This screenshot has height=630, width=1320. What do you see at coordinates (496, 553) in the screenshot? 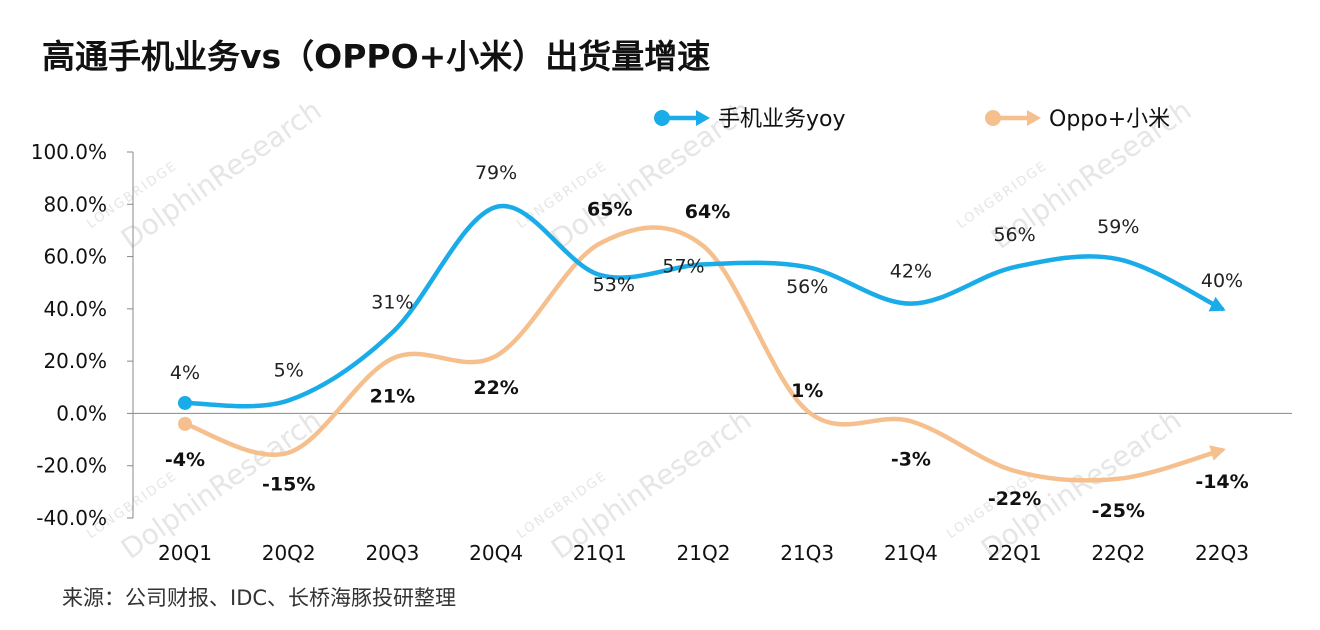
I see `x-tick-label: 20Q4` at bounding box center [496, 553].